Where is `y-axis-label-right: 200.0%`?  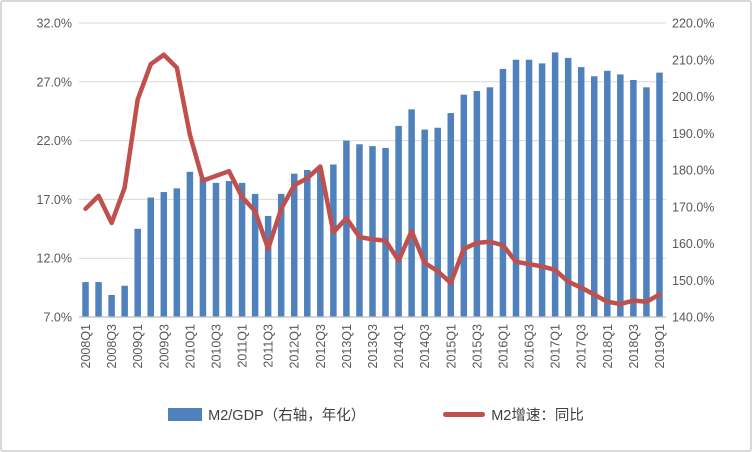
y-axis-label-right: 200.0% is located at coordinates (693, 97).